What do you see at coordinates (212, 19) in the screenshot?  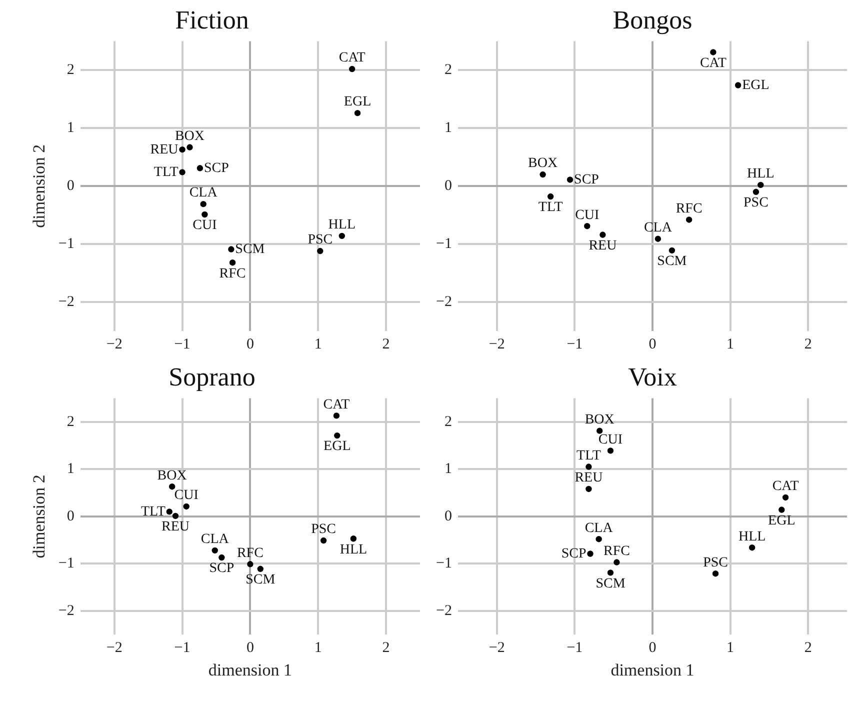 I see `chart-title: Fiction` at bounding box center [212, 19].